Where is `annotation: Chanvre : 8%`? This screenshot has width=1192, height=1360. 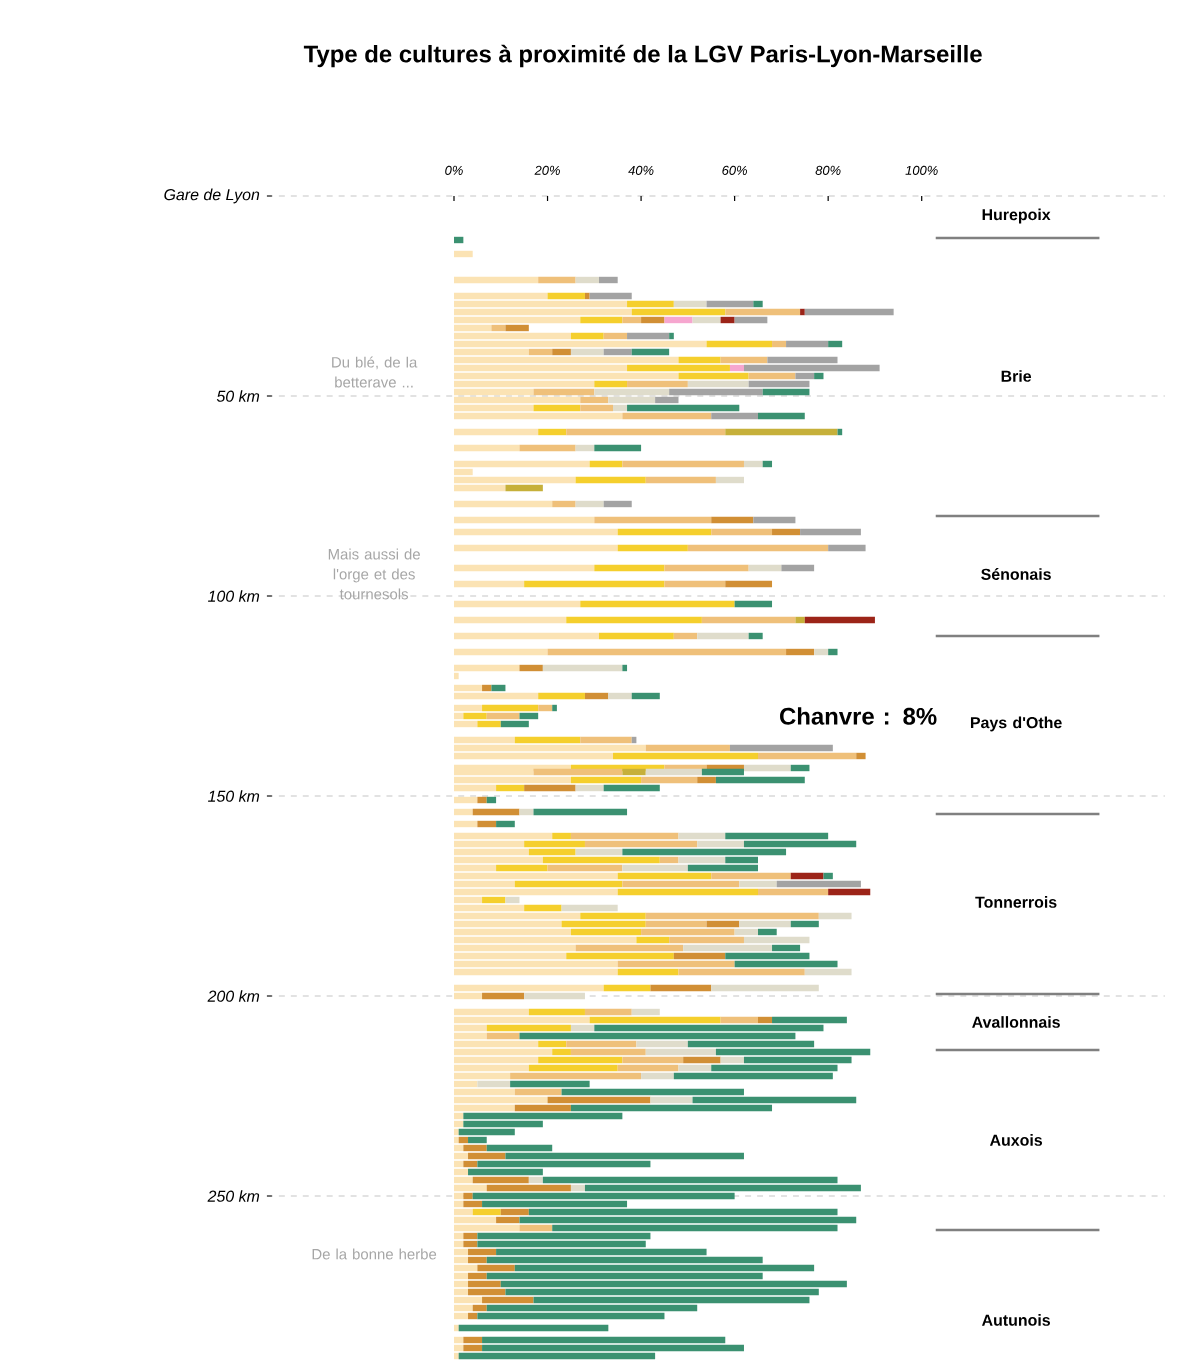
annotation: Chanvre : 8% is located at coordinates (858, 716).